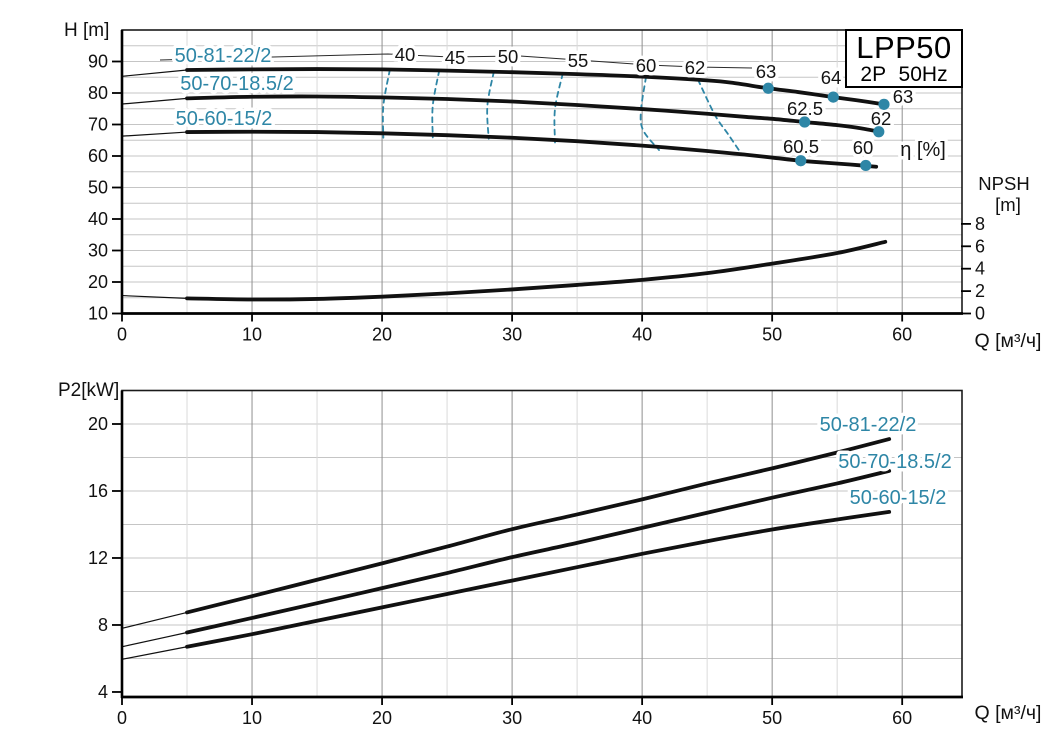 This screenshot has height=750, width=1058. What do you see at coordinates (826, 127) in the screenshot?
I see `head-npsh-chart-efficiency-dots` at bounding box center [826, 127].